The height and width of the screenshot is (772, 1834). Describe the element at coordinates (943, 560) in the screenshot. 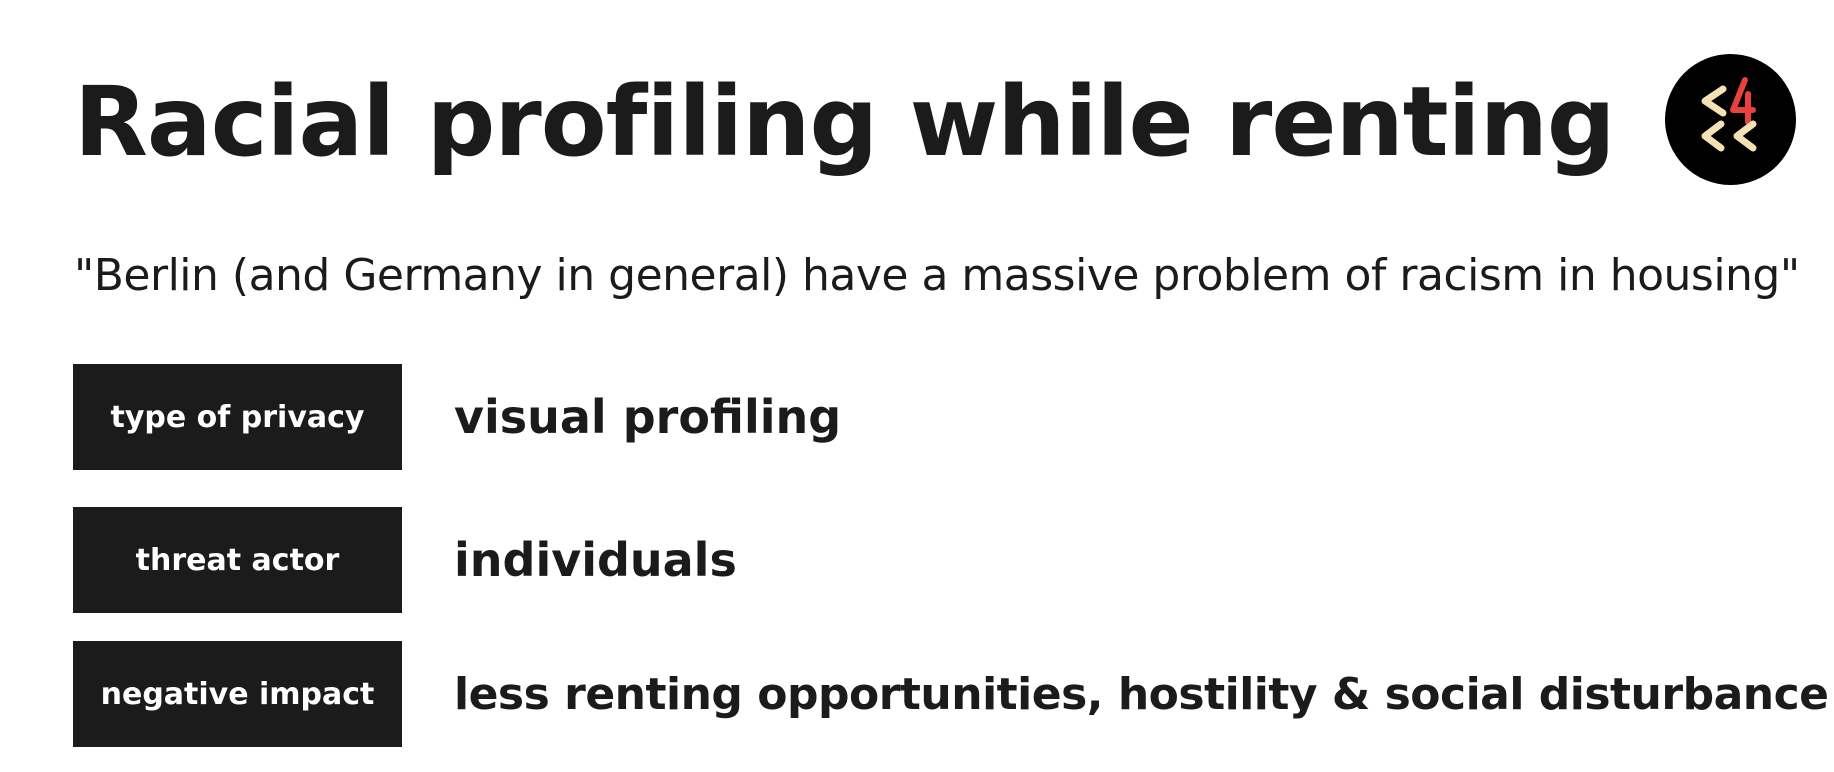

I see `threat-actor-row: threat actor individuals` at that location.